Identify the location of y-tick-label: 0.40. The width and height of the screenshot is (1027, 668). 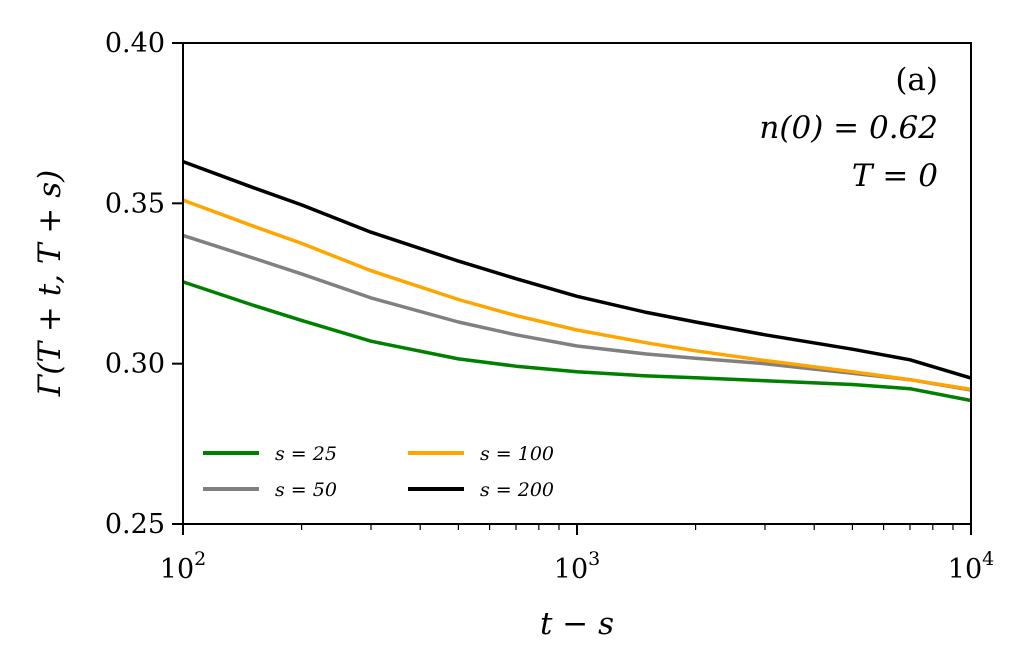
(135, 43).